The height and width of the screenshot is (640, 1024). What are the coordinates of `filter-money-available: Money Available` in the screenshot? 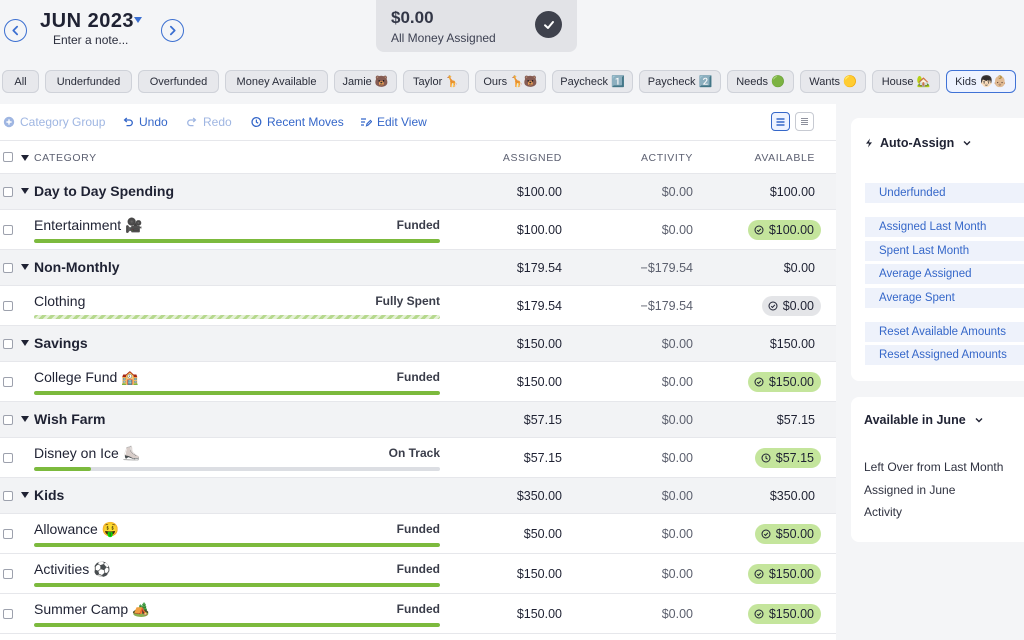 It's located at (276, 81).